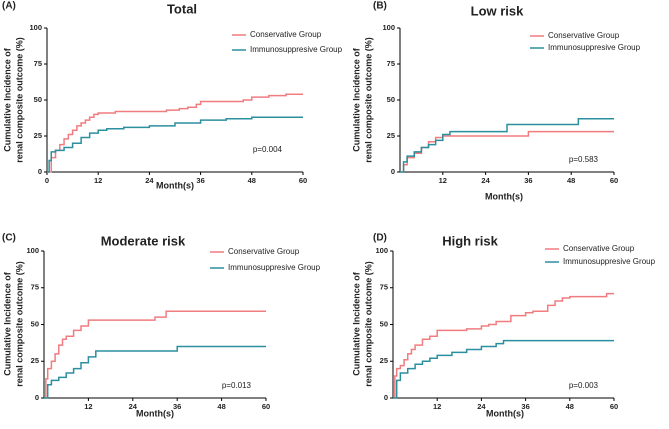 This screenshot has height=429, width=669. I want to click on panel-label: (C), so click(9, 238).